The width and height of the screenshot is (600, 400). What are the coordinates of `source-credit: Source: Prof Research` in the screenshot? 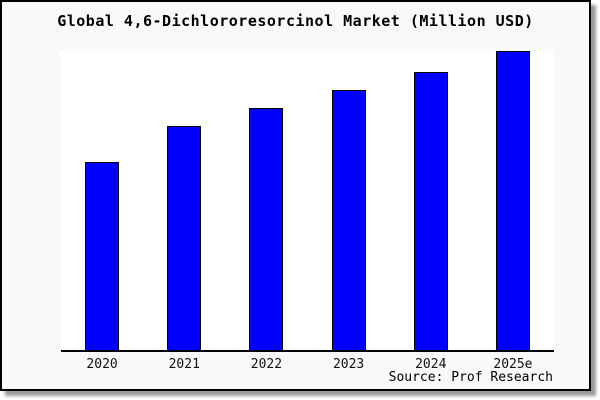 It's located at (470, 377).